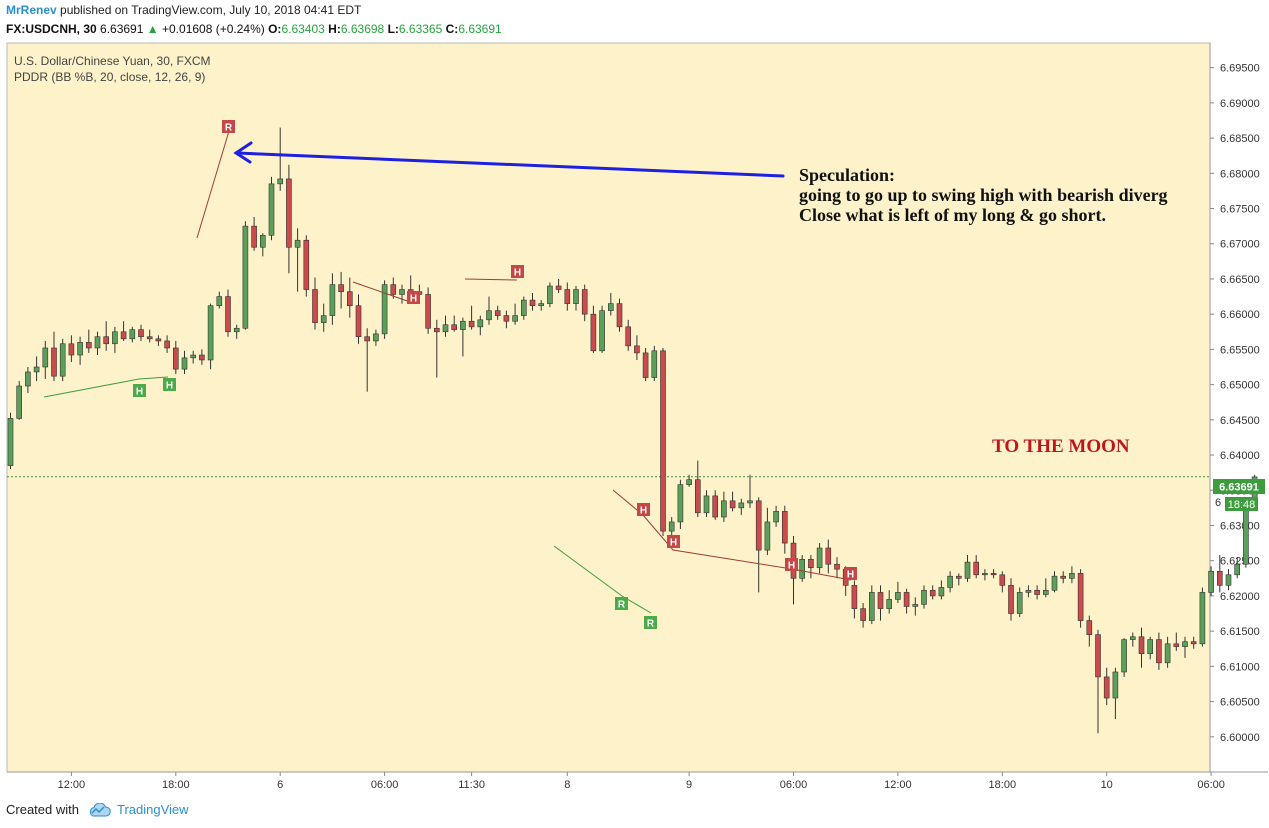 The height and width of the screenshot is (828, 1269). What do you see at coordinates (303, 29) in the screenshot?
I see `o-value: 6.63403` at bounding box center [303, 29].